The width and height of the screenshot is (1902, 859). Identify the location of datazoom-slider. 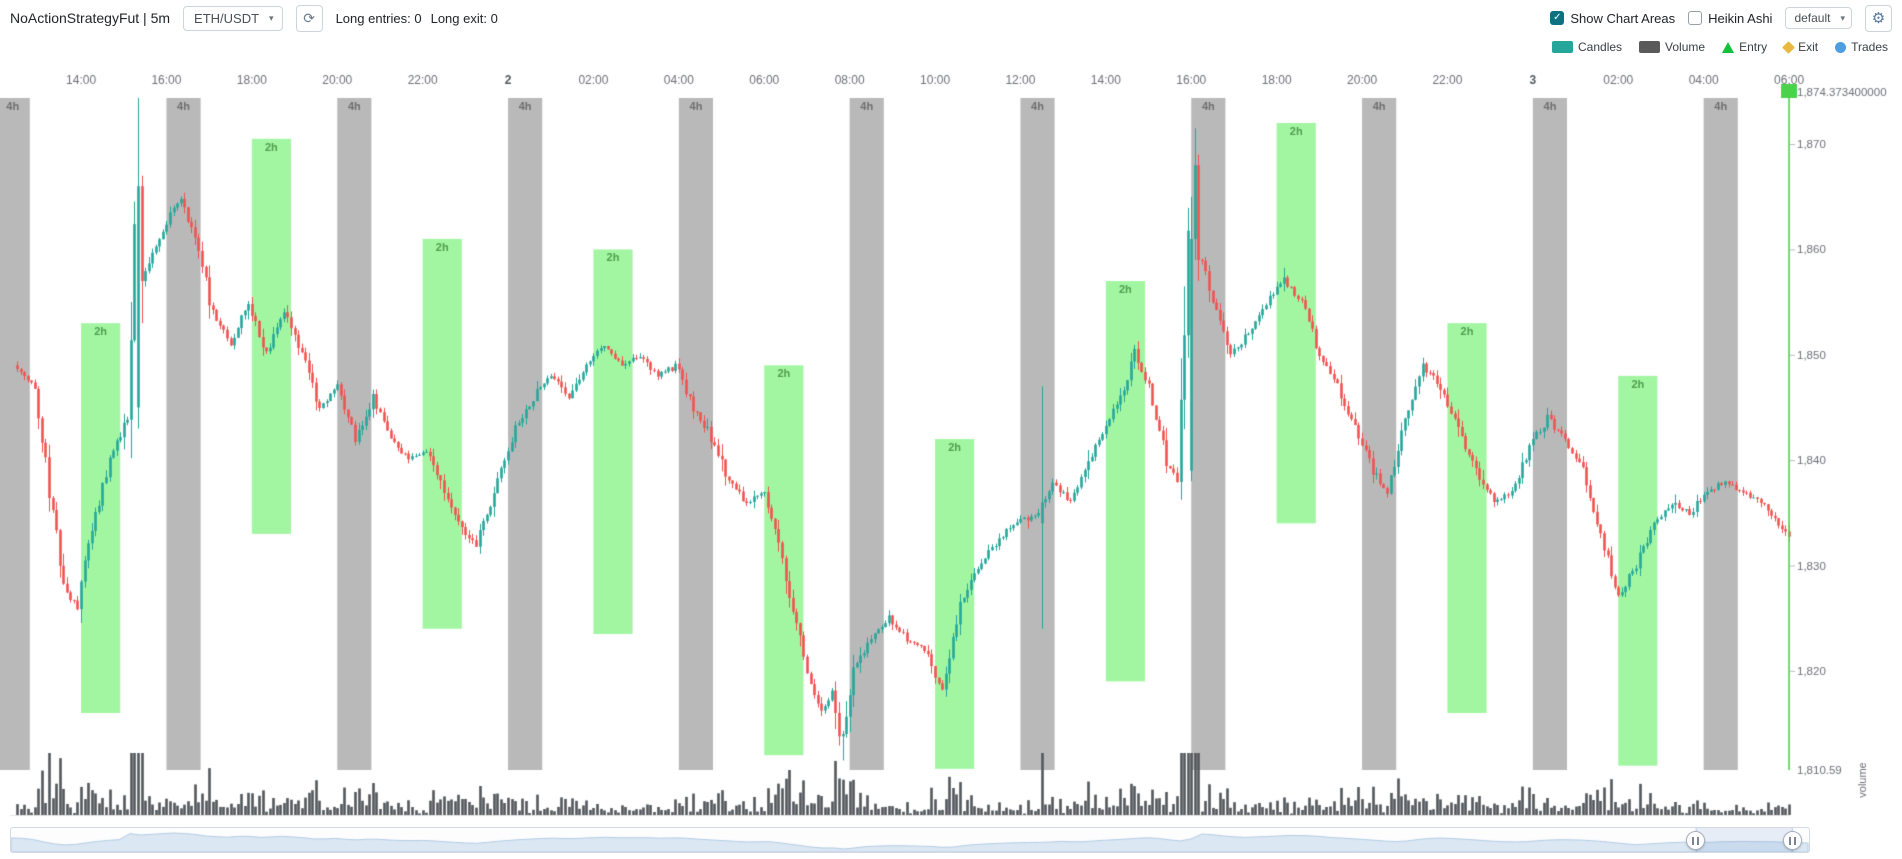
(910, 840).